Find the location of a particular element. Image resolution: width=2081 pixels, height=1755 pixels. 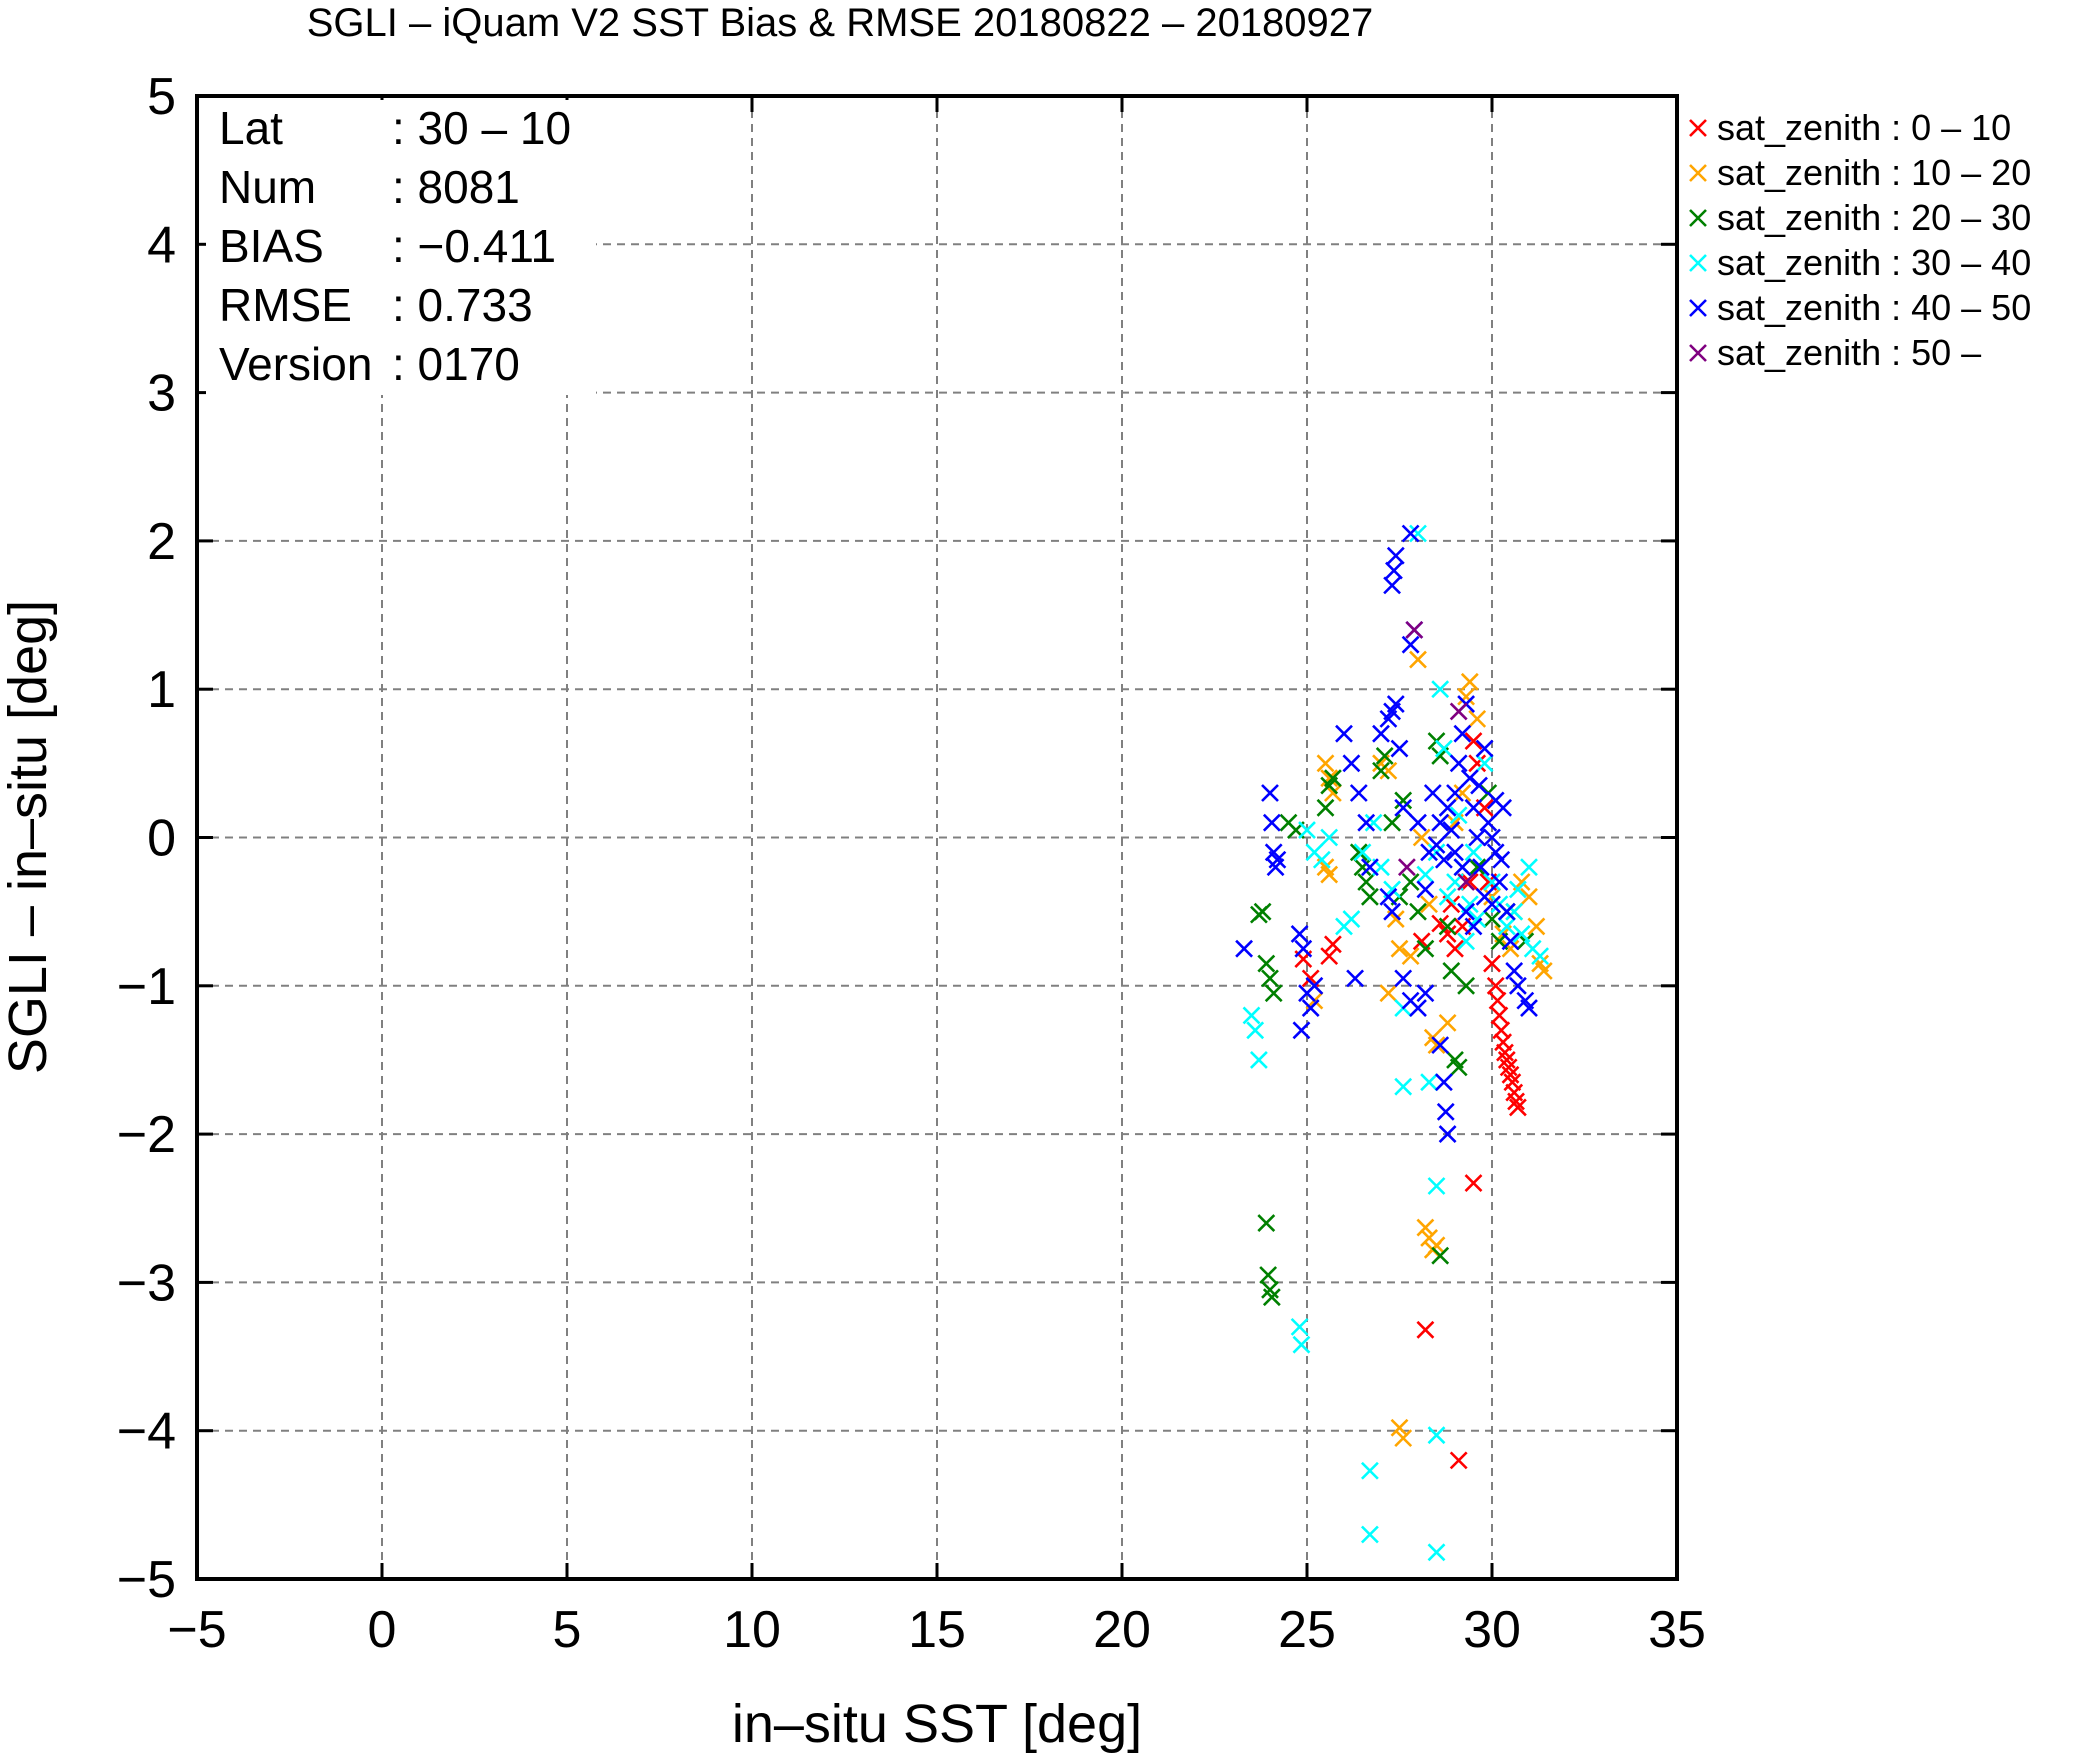

x-tick-label: 15 is located at coordinates (937, 1630).